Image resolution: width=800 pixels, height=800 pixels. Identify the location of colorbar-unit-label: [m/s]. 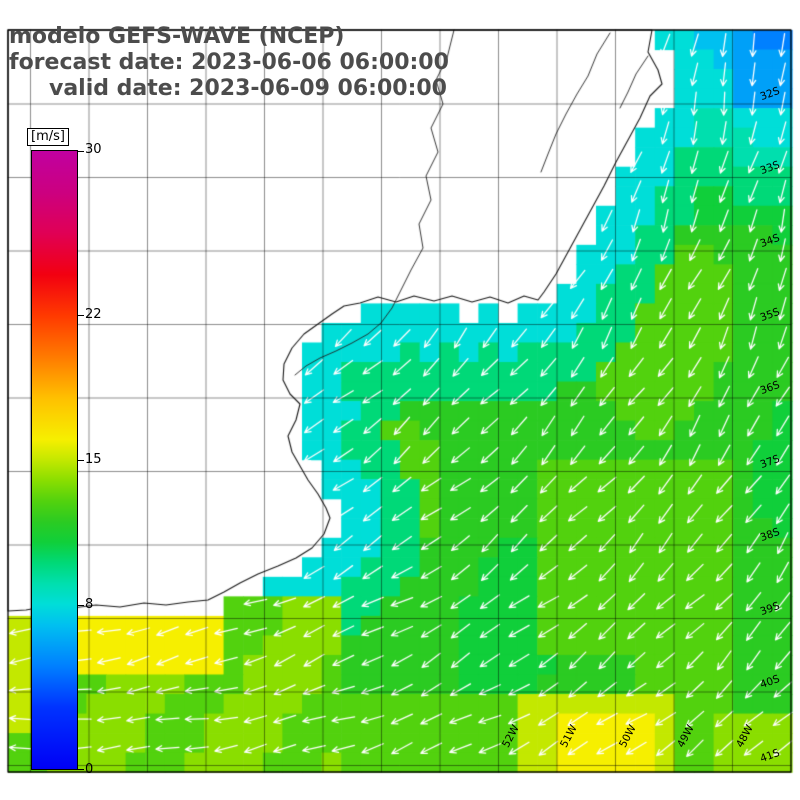
(48, 137).